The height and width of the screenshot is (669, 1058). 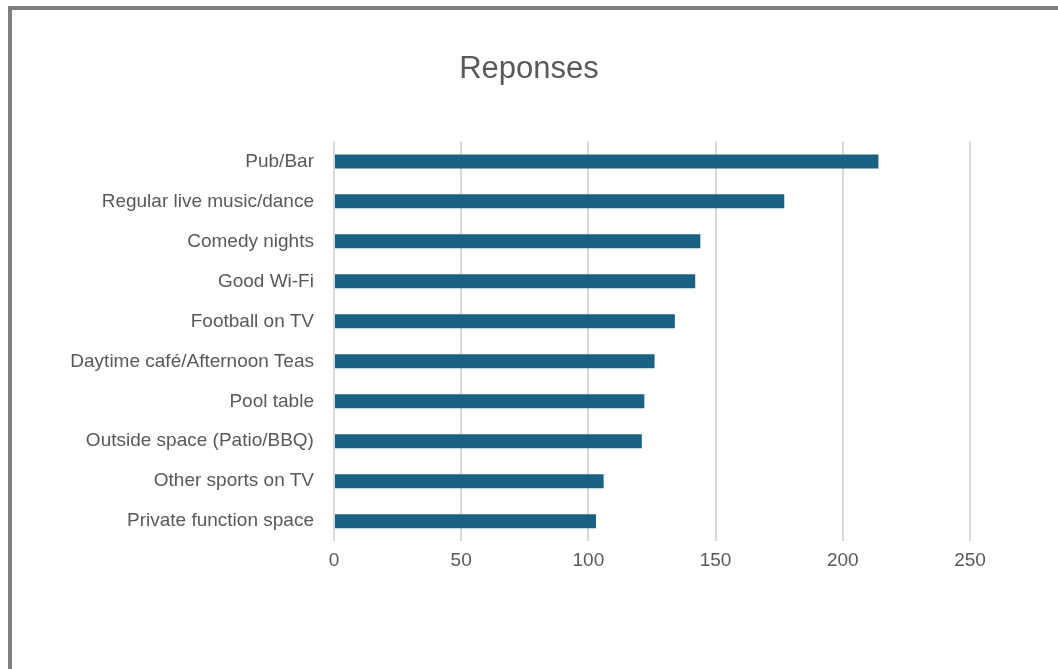 I want to click on y-tick-label: Regular live music/dance, so click(x=207, y=200).